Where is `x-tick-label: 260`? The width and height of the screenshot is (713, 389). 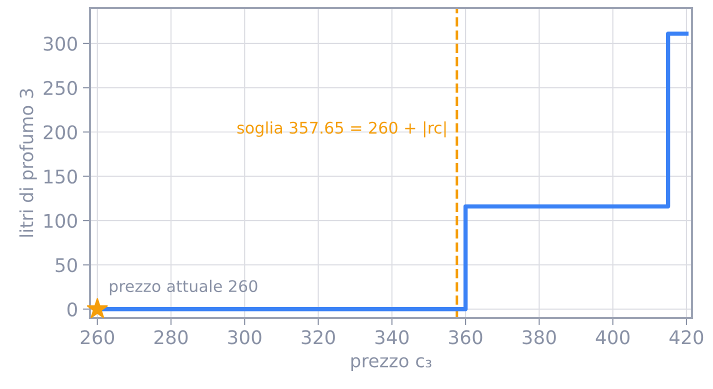
x-tick-label: 260 is located at coordinates (97, 337).